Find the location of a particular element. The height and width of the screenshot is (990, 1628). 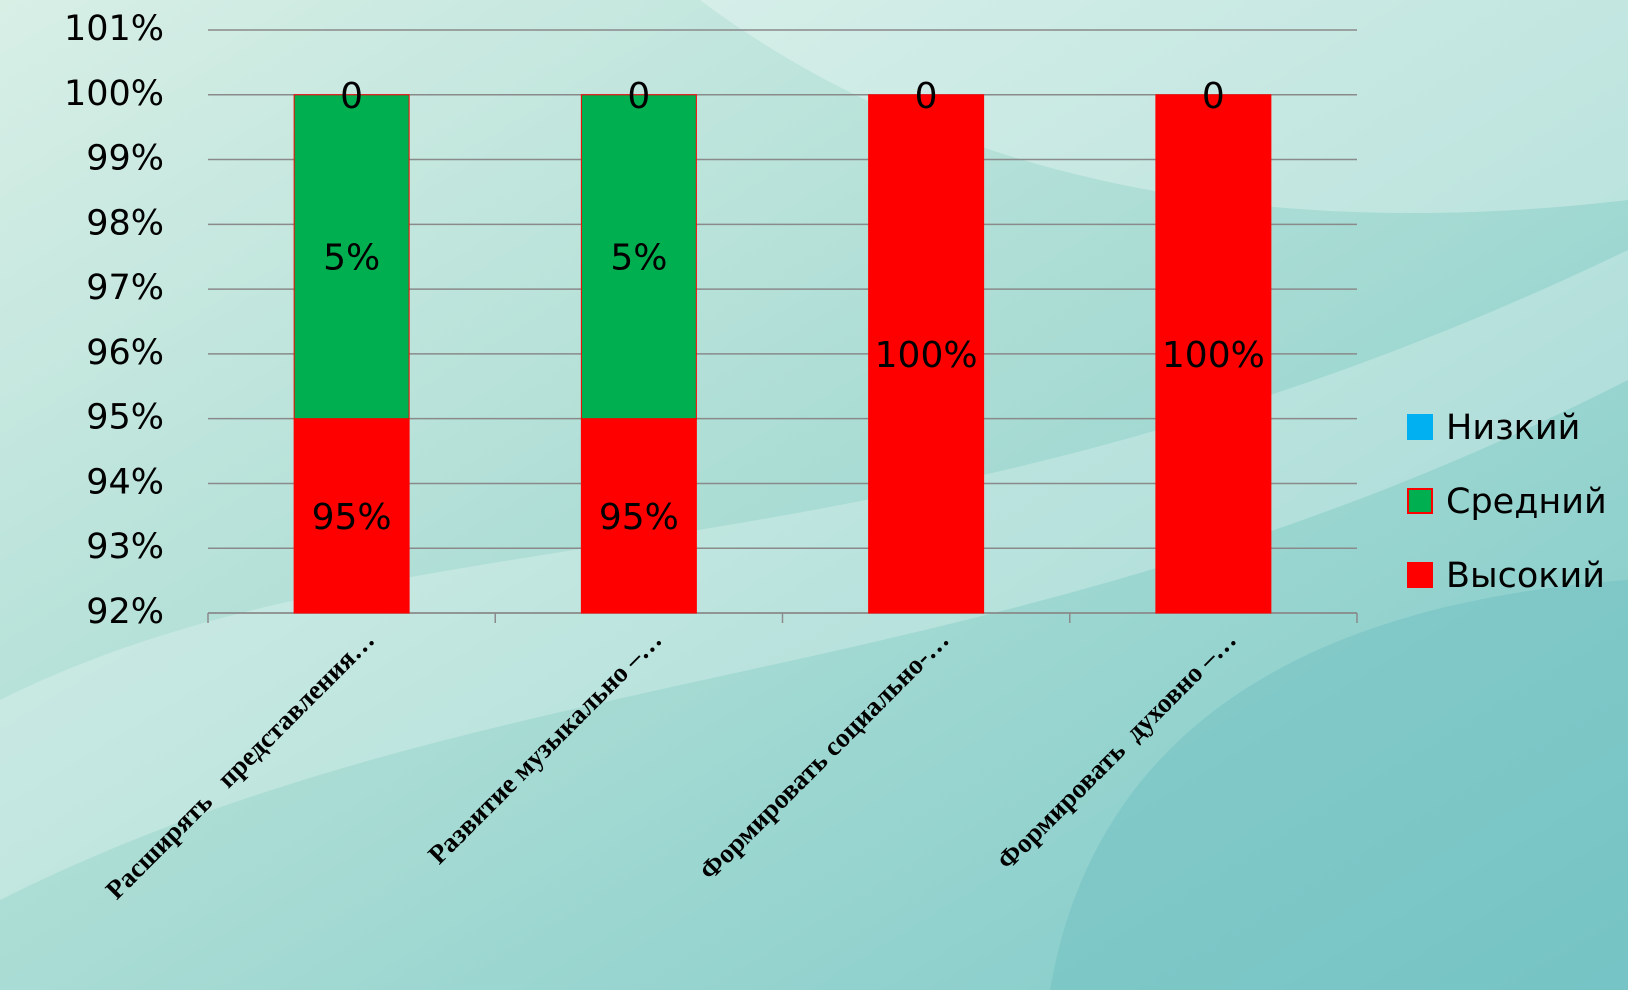

legend-label: Средний is located at coordinates (1526, 502).